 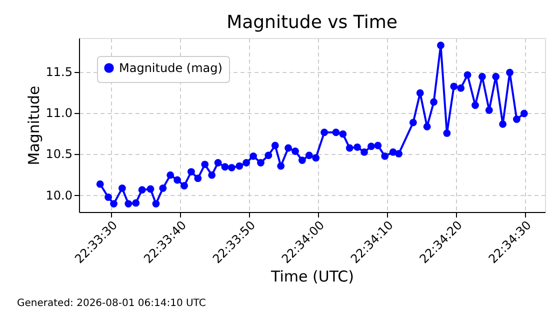 I want to click on x-axis-title: Time (UTC), so click(x=312, y=276).